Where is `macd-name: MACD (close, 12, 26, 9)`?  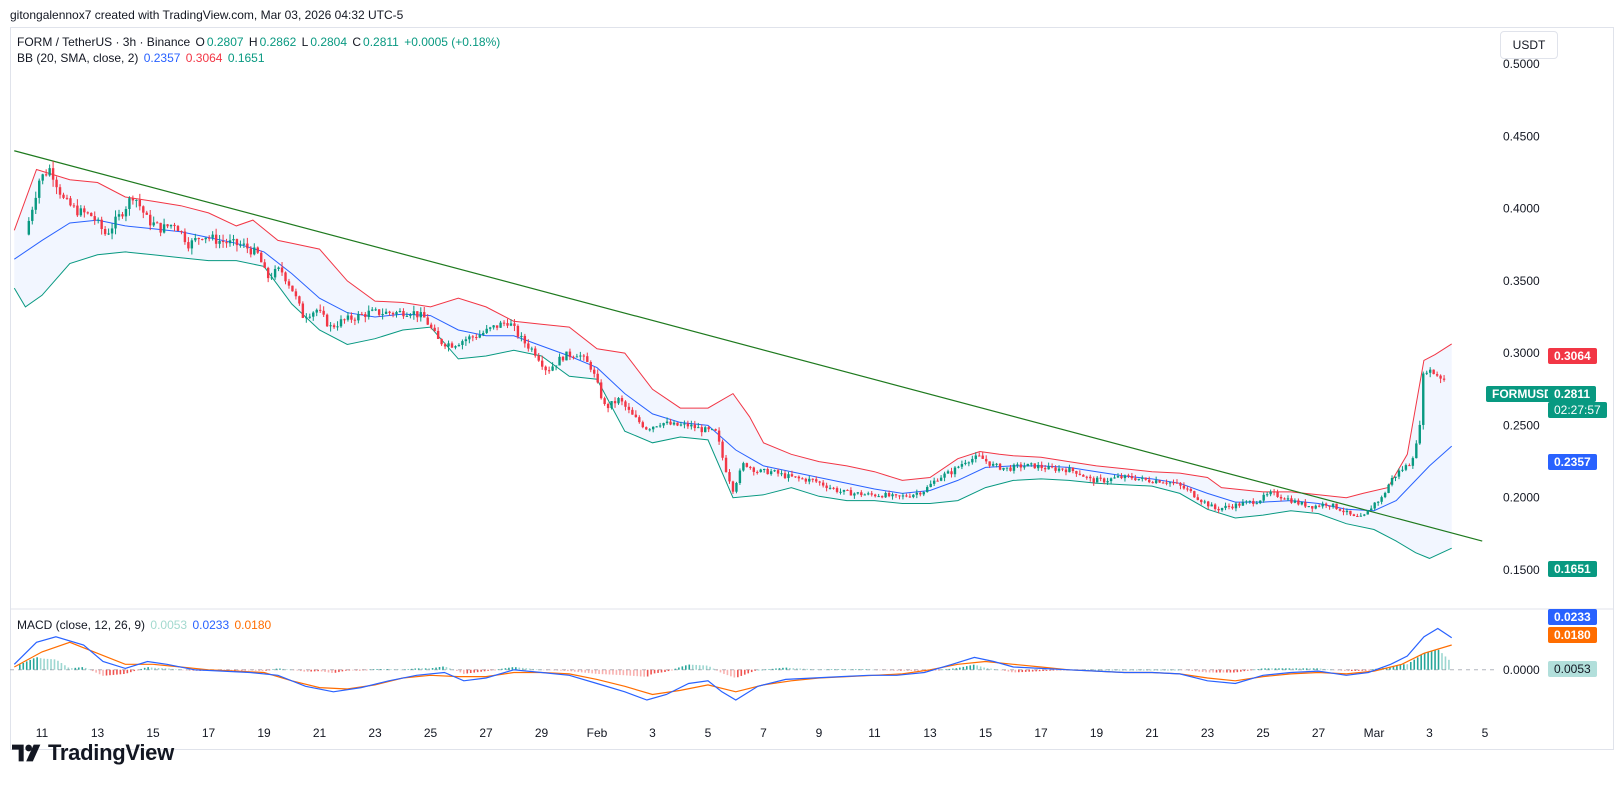
macd-name: MACD (close, 12, 26, 9) is located at coordinates (81, 625).